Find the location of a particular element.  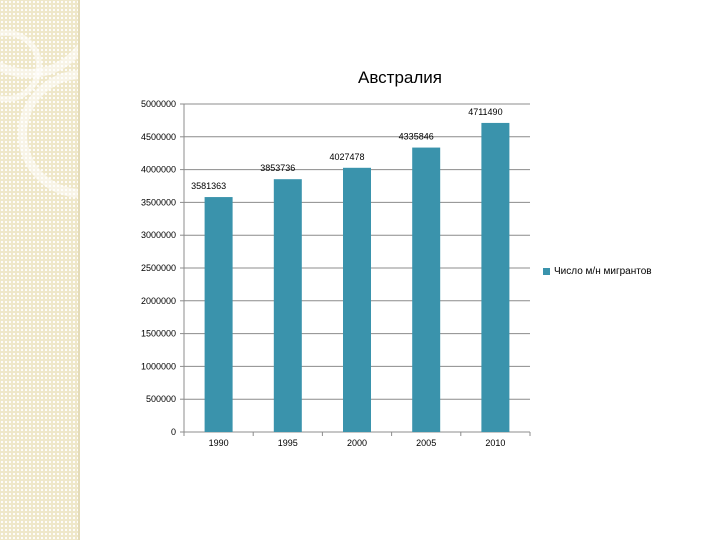

data-label: 4711490 is located at coordinates (485, 112).